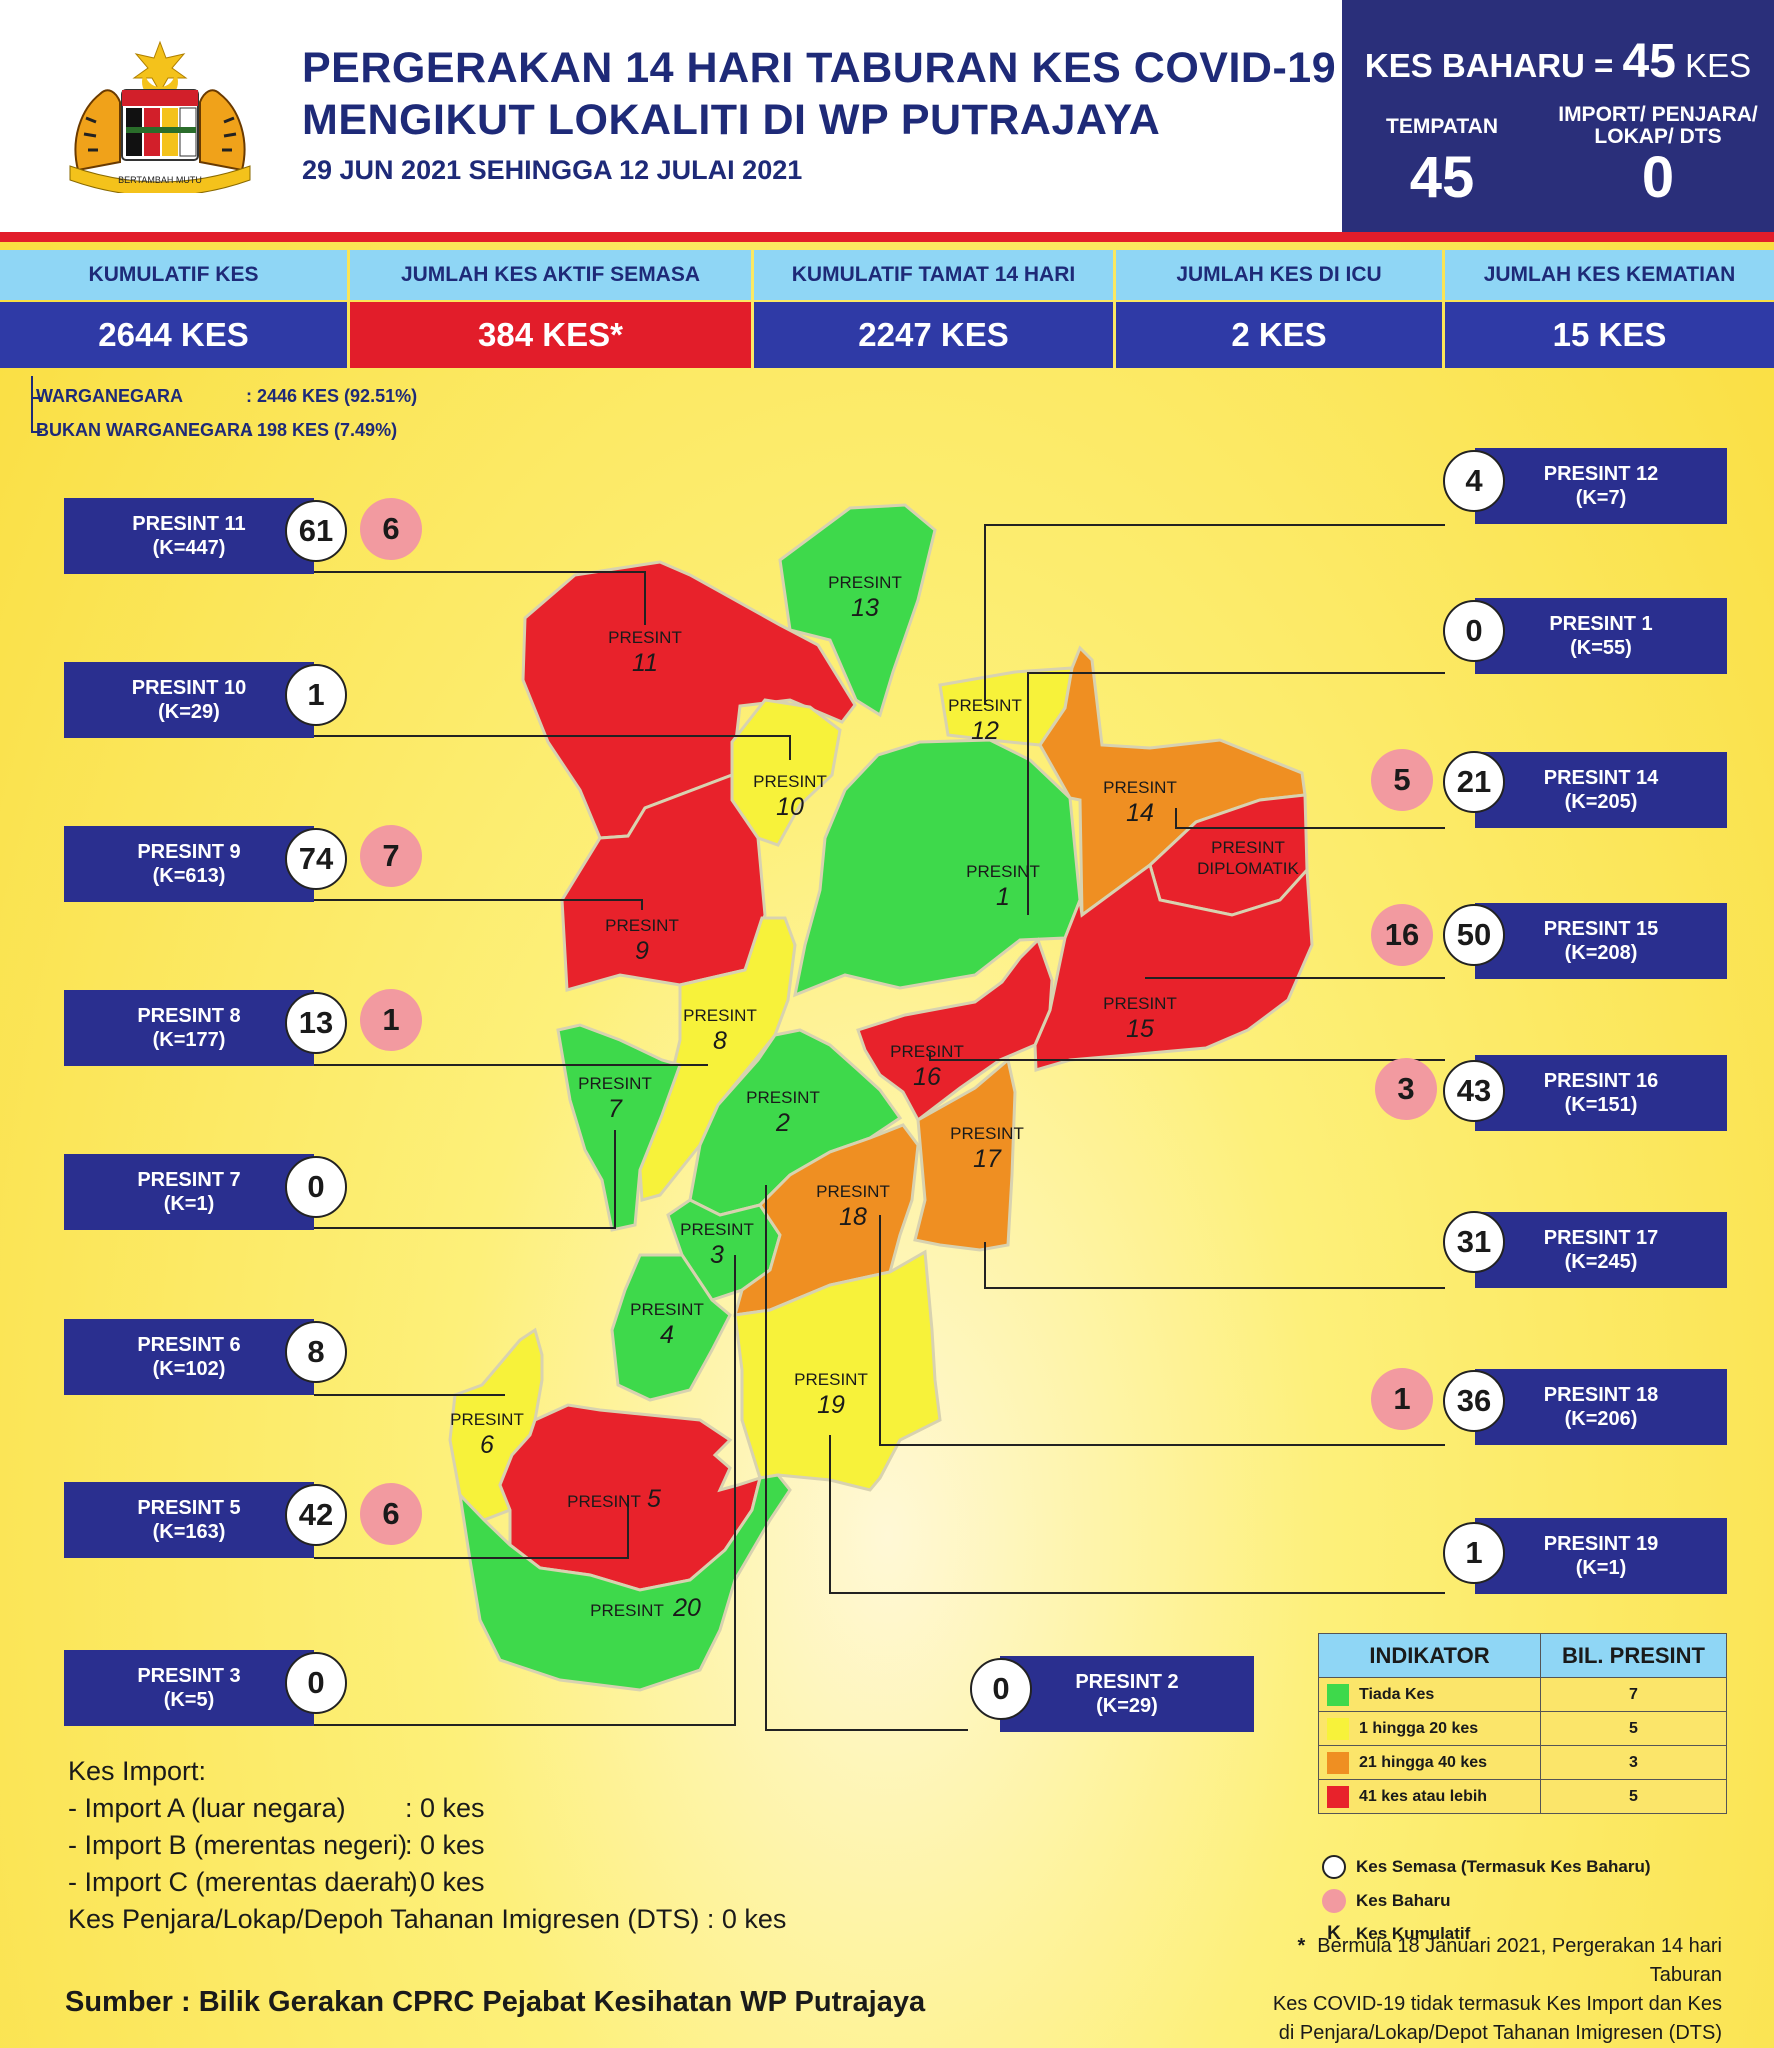 The width and height of the screenshot is (1774, 2048). Describe the element at coordinates (1601, 1262) in the screenshot. I see `label-k-presint-17: (K=245)` at that location.